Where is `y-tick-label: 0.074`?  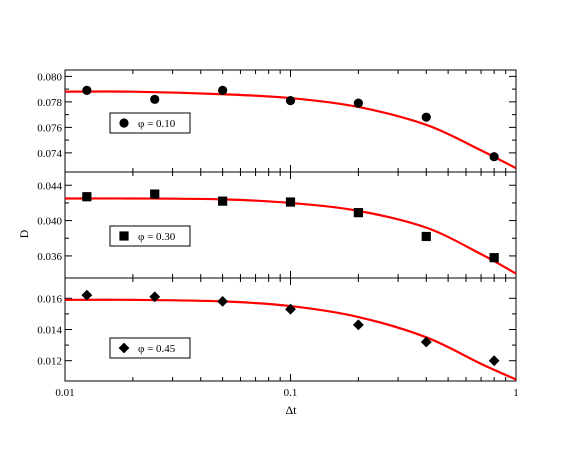 y-tick-label: 0.074 is located at coordinates (49, 154).